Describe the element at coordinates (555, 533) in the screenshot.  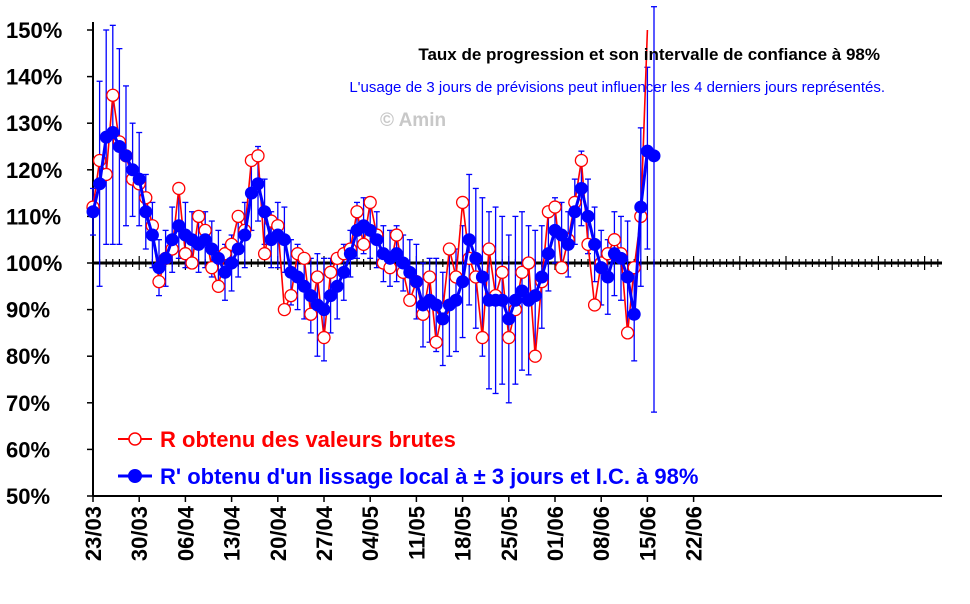
I see `x-tick-label: 01/06` at that location.